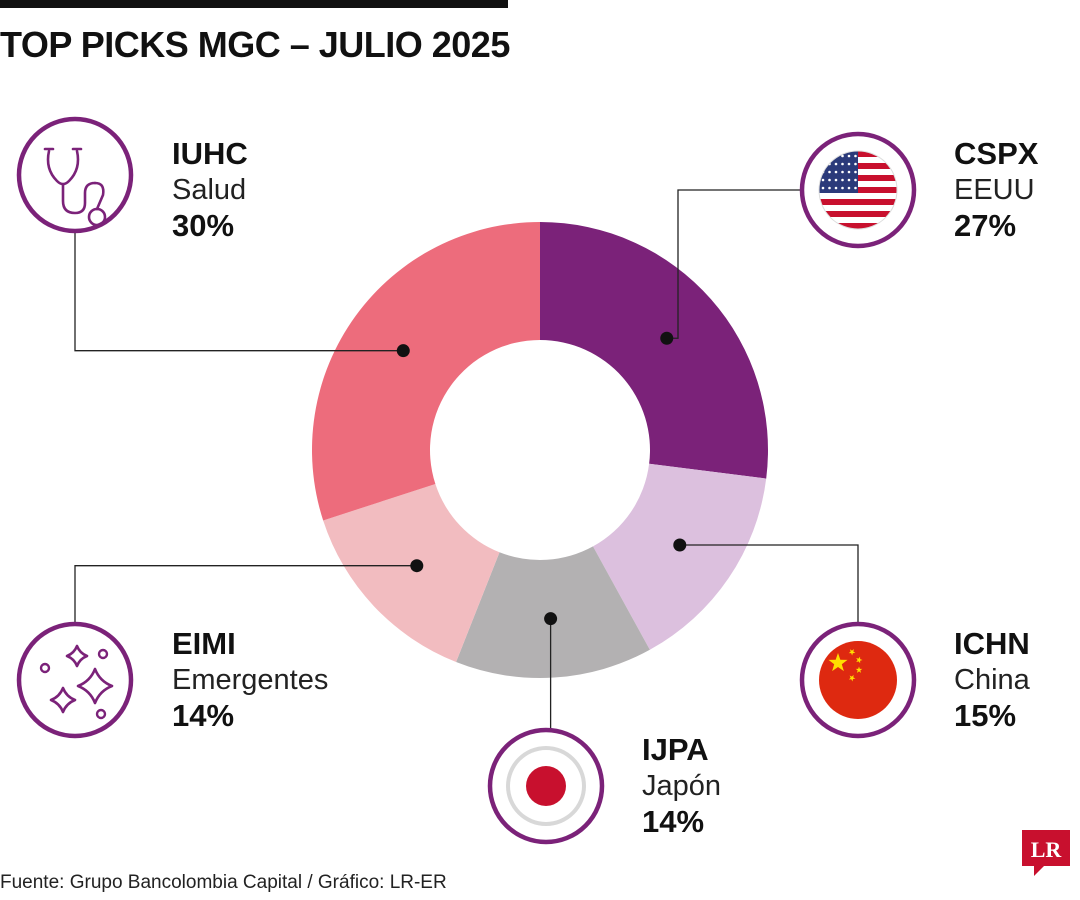 The height and width of the screenshot is (900, 1080). I want to click on lr-logo: LR, so click(1046, 853).